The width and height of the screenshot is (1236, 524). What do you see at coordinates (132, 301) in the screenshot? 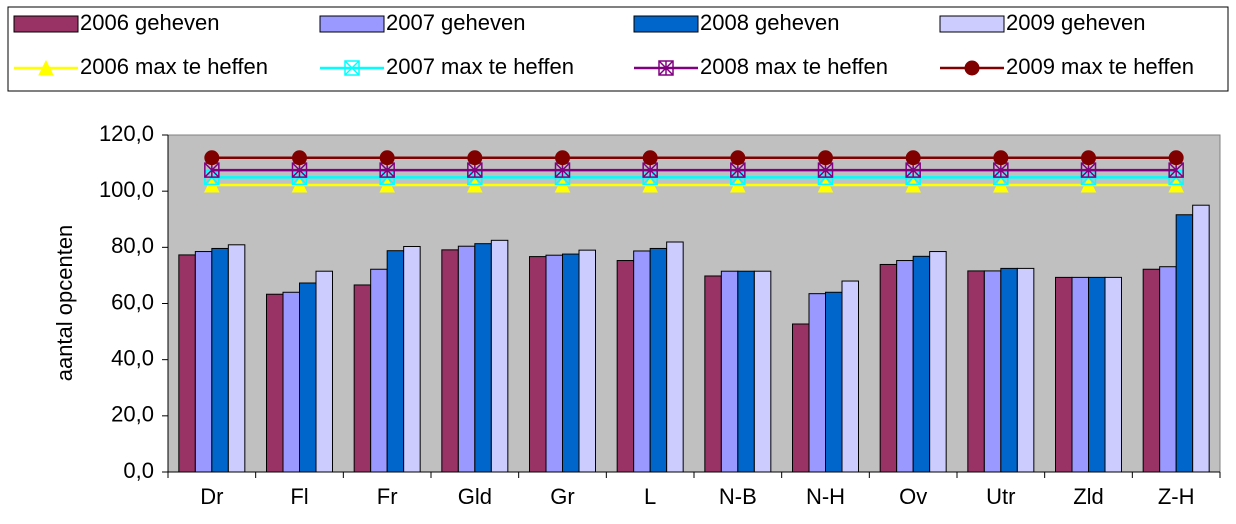
I see `y-tick-label: 60,0` at bounding box center [132, 301].